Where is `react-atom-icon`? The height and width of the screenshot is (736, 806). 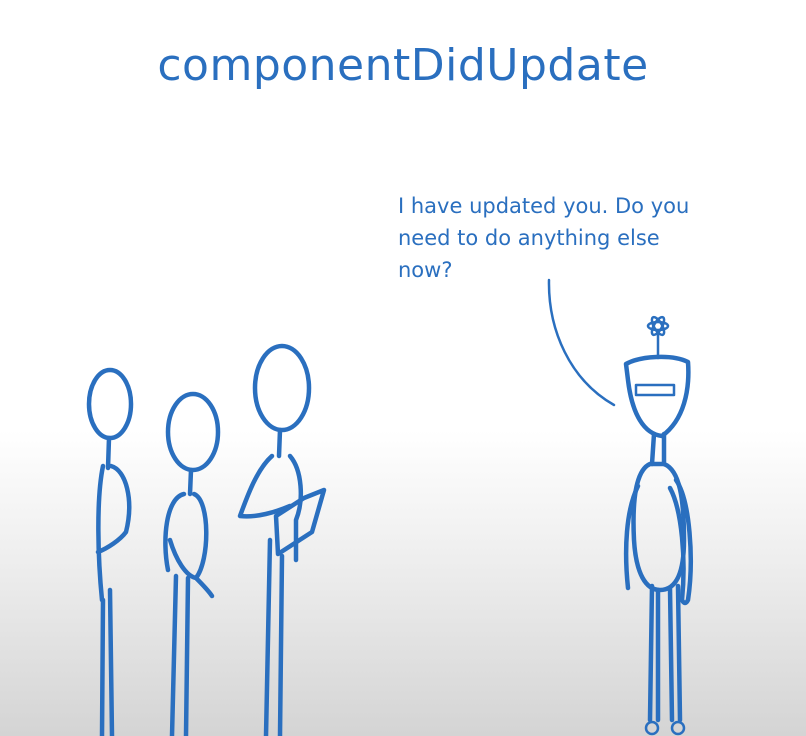 react-atom-icon is located at coordinates (658, 337).